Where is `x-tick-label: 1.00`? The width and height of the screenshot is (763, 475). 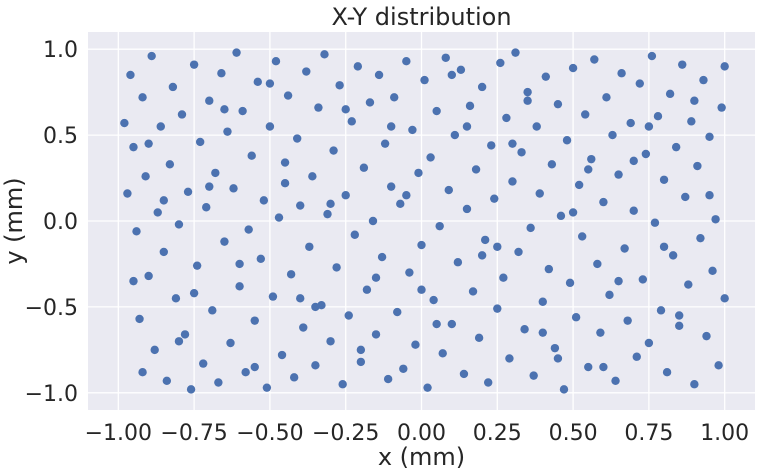
x-tick-label: 1.00 is located at coordinates (724, 433).